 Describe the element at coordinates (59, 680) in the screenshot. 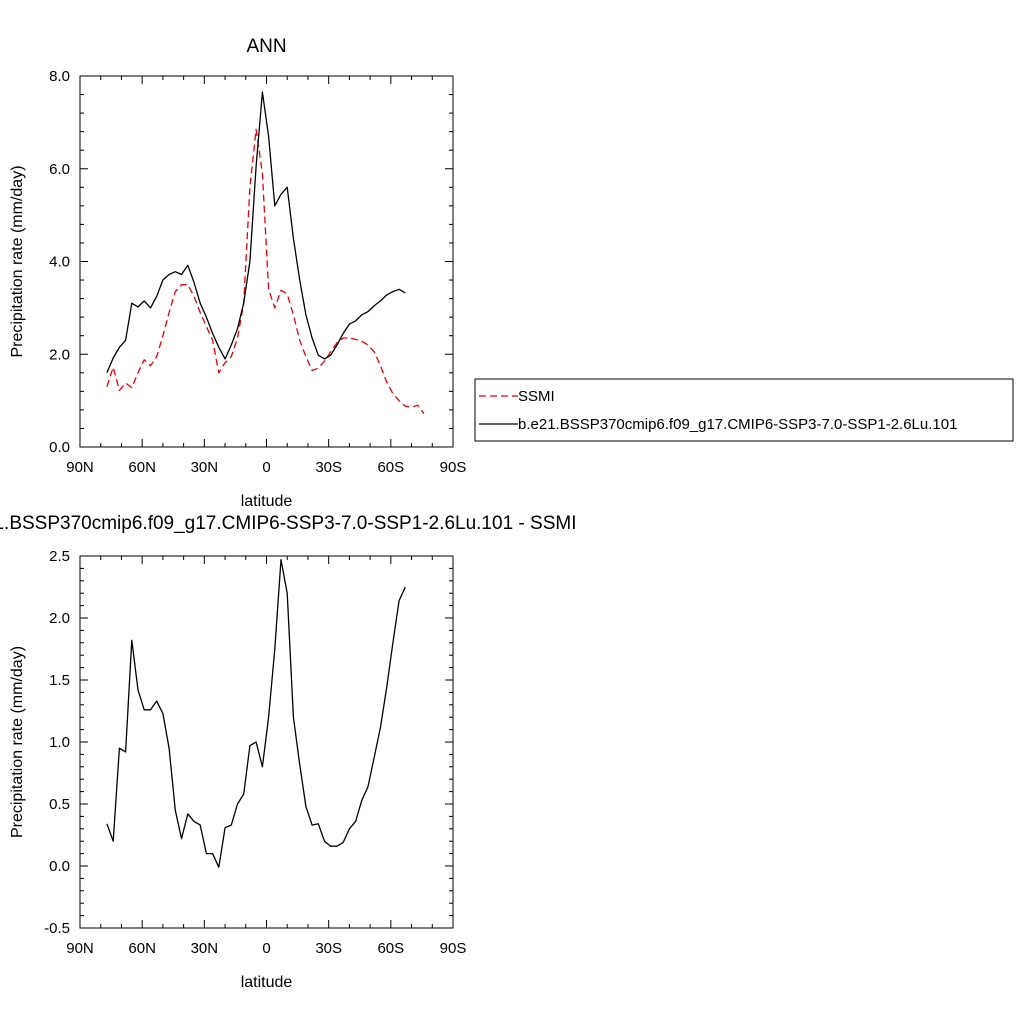

I see `y-tick-label: 1.5` at that location.